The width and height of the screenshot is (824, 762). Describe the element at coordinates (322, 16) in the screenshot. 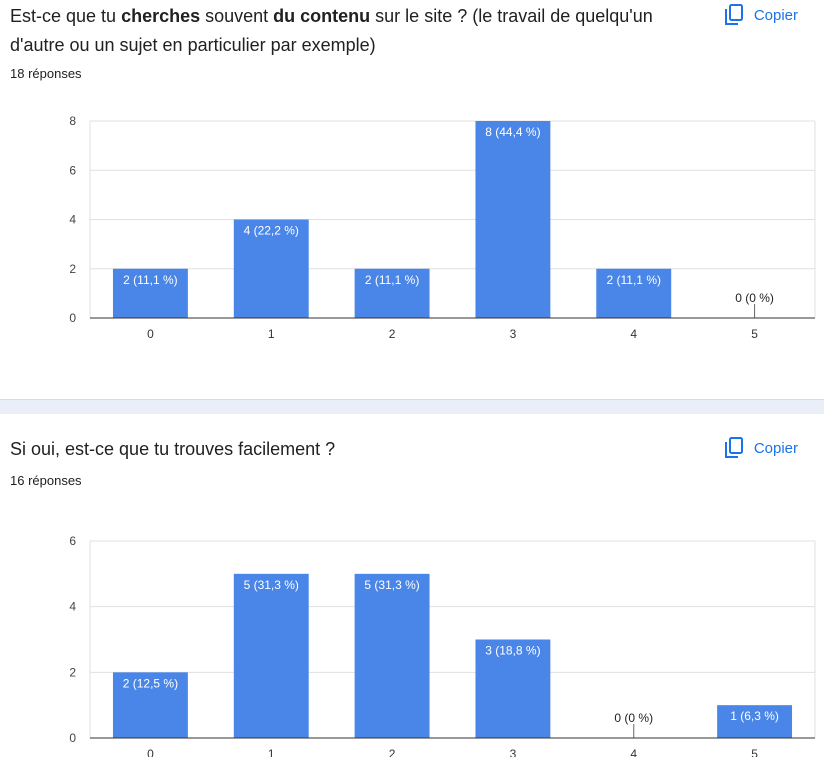

I see `title-part: du contenu` at that location.